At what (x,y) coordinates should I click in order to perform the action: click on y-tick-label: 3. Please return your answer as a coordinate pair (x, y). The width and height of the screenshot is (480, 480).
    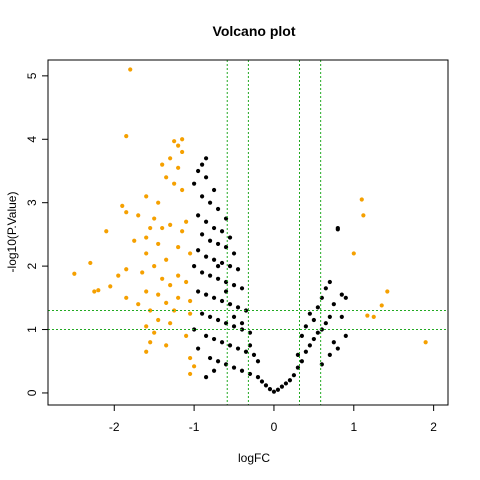
    Looking at the image, I should click on (32, 202).